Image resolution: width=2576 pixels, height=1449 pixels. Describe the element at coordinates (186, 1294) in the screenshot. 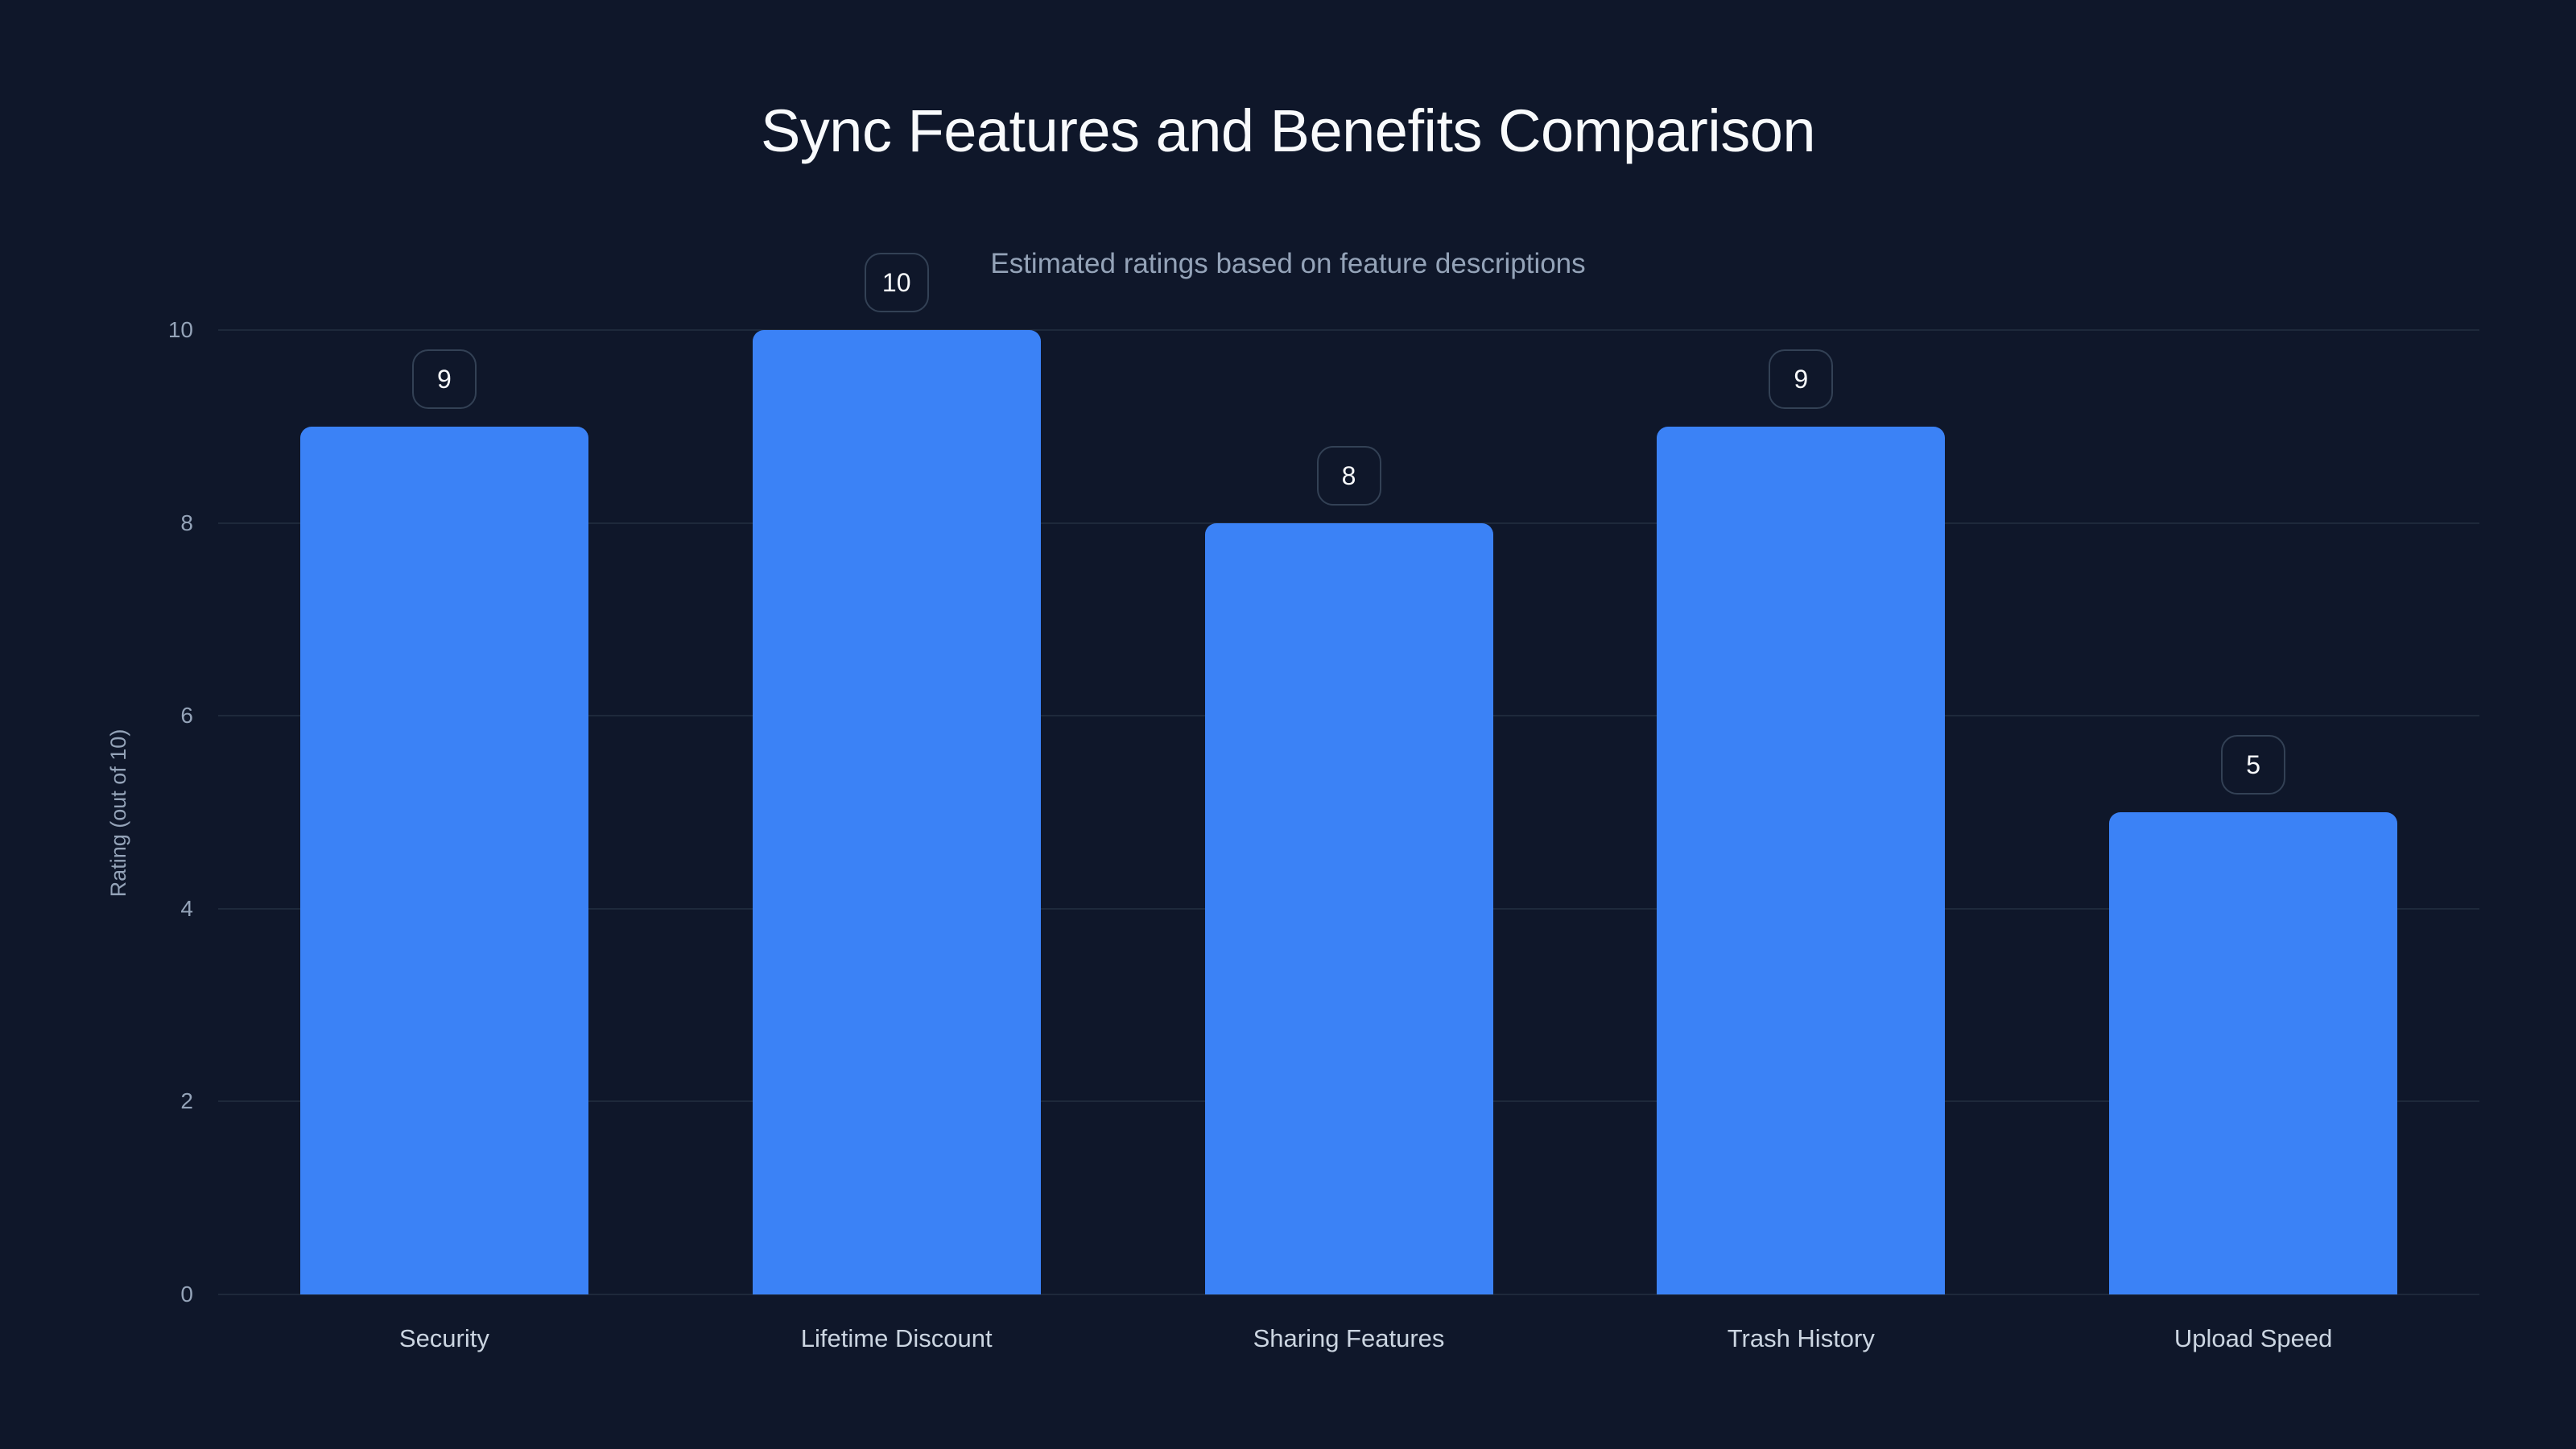

I see `y-tick-label: 0` at that location.